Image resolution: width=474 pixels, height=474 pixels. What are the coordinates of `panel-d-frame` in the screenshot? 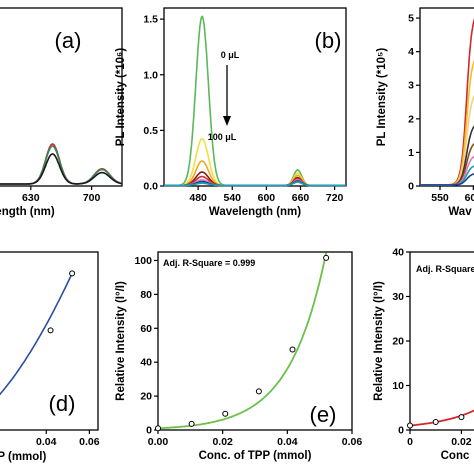 It's located at (49, 341).